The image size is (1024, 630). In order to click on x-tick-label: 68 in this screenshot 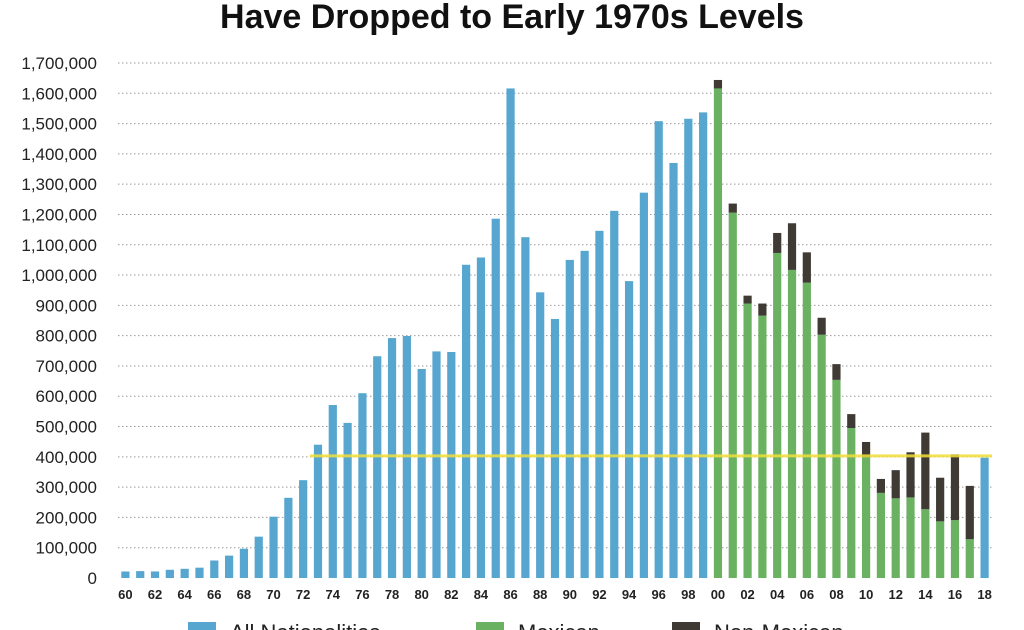, I will do `click(244, 594)`.